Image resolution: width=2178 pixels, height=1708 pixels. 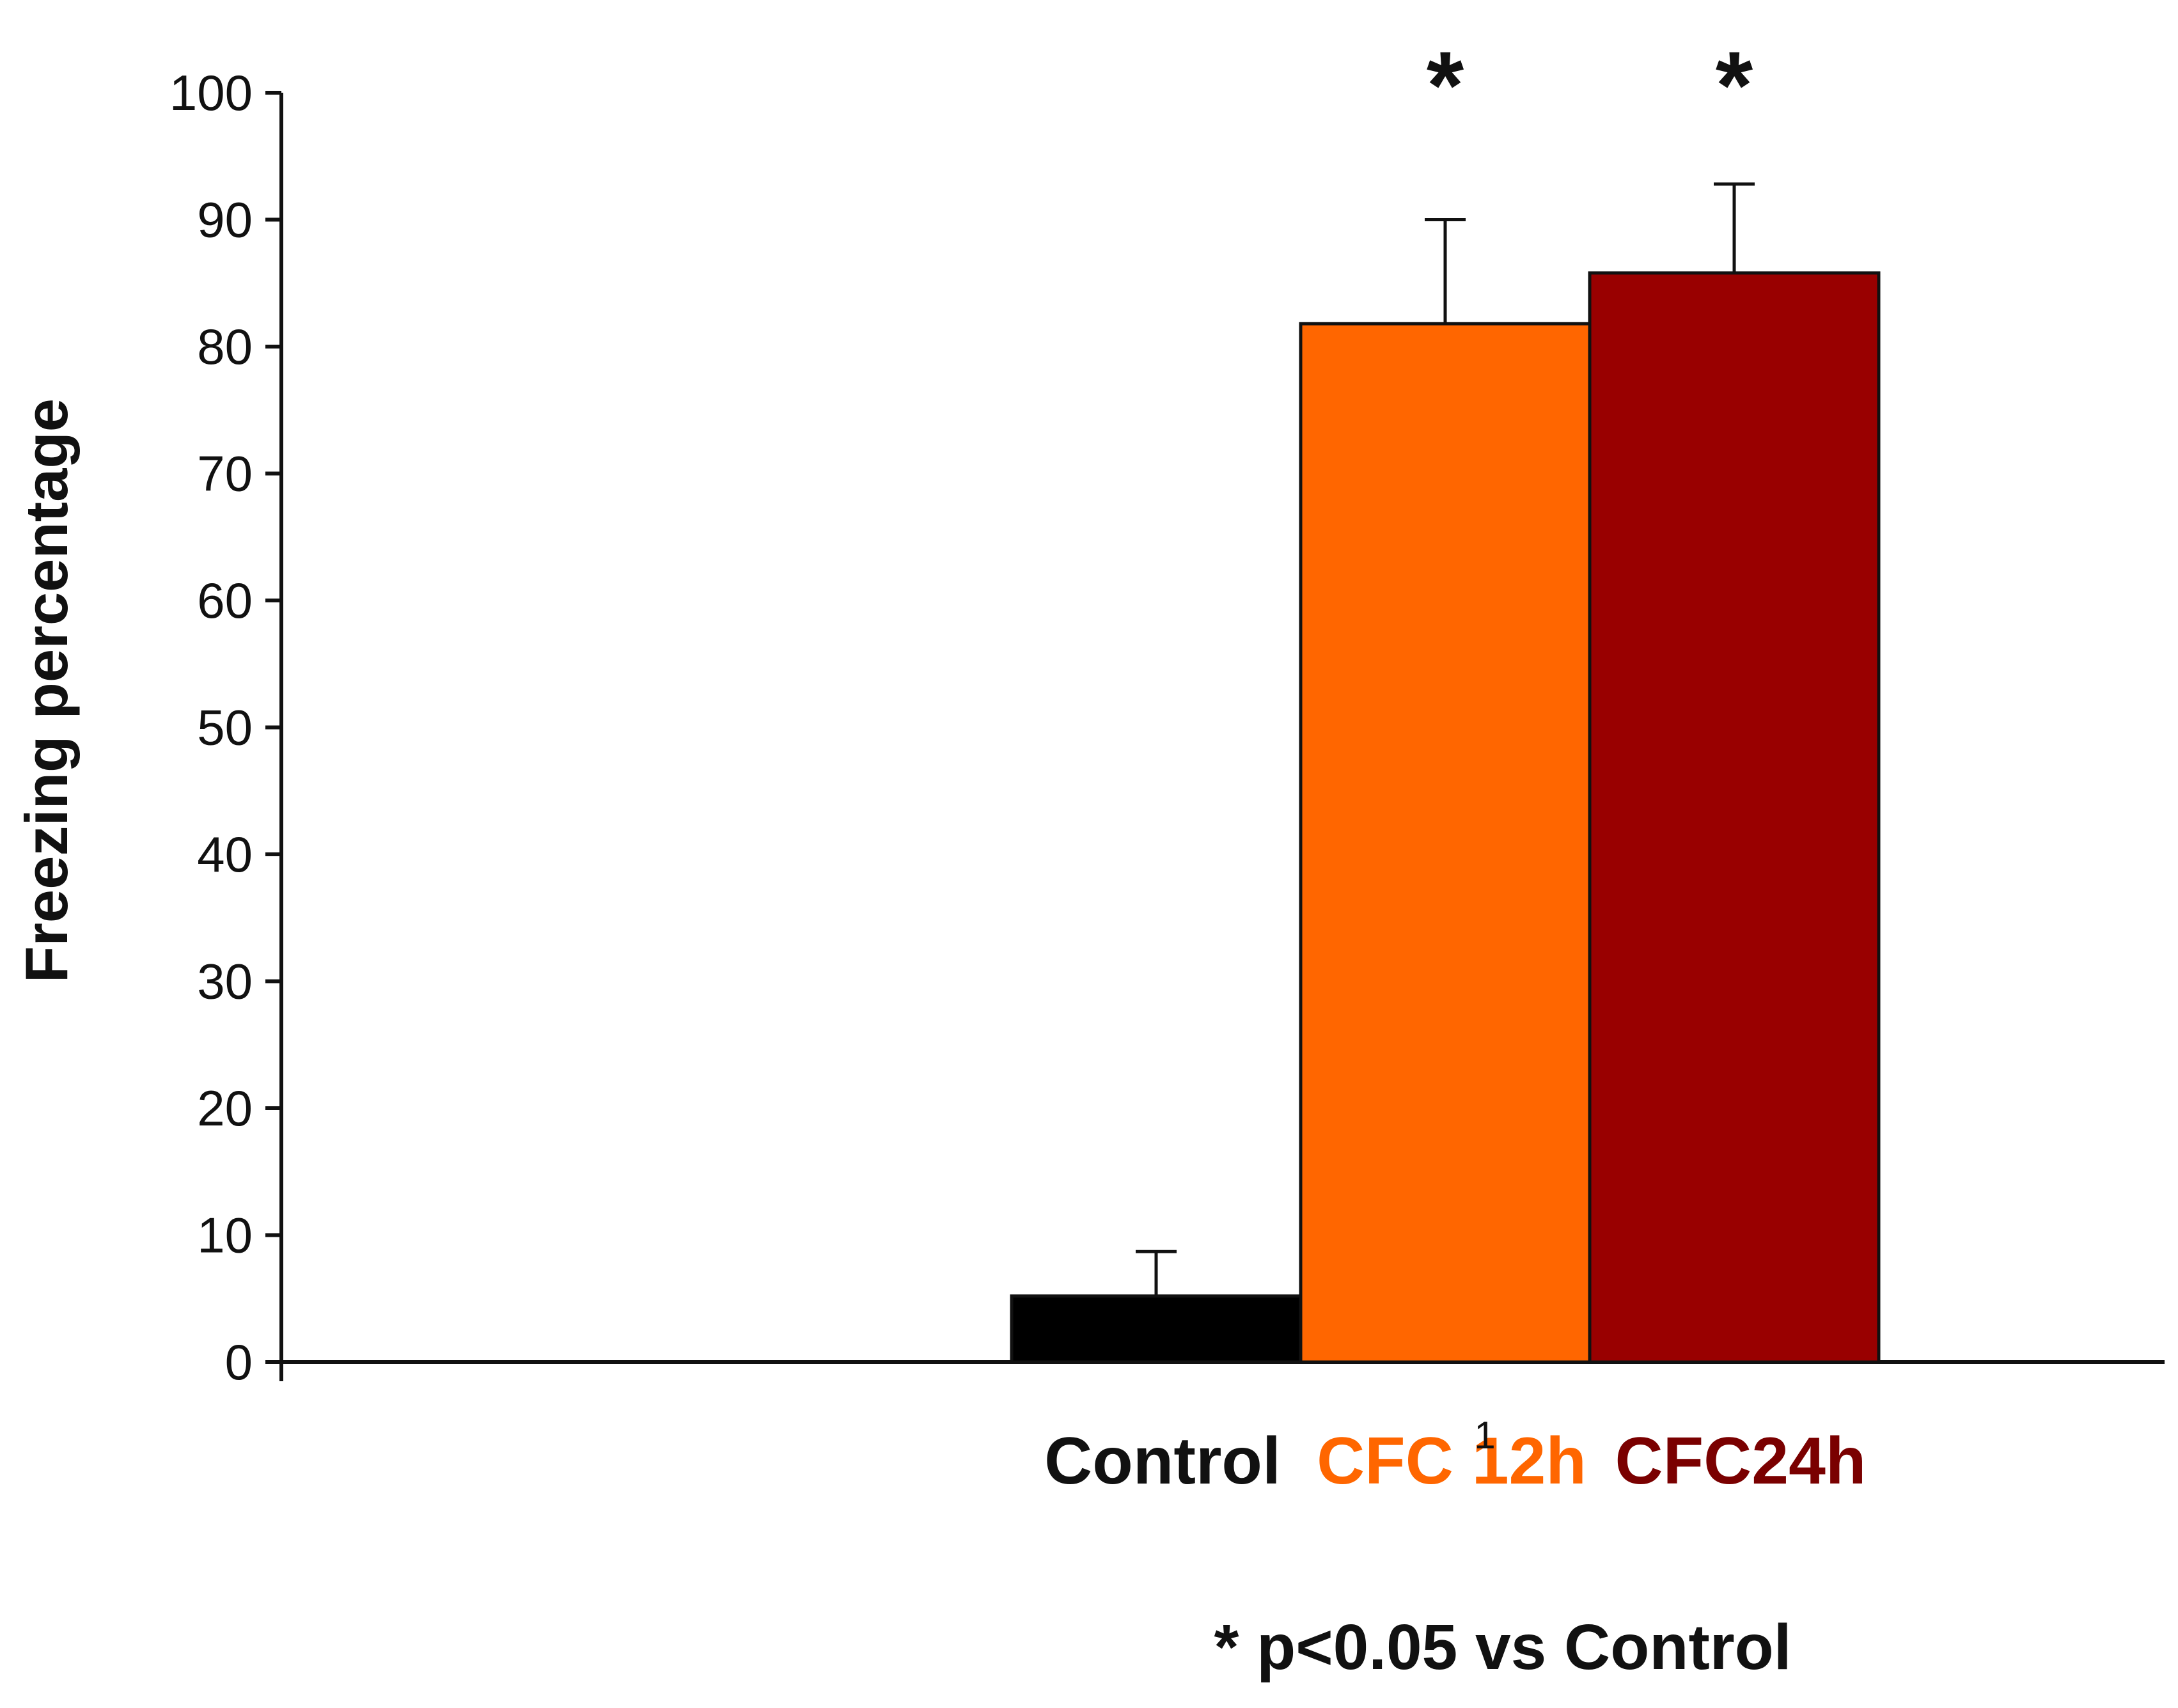 What do you see at coordinates (225, 1108) in the screenshot?
I see `y-tick-label: 20` at bounding box center [225, 1108].